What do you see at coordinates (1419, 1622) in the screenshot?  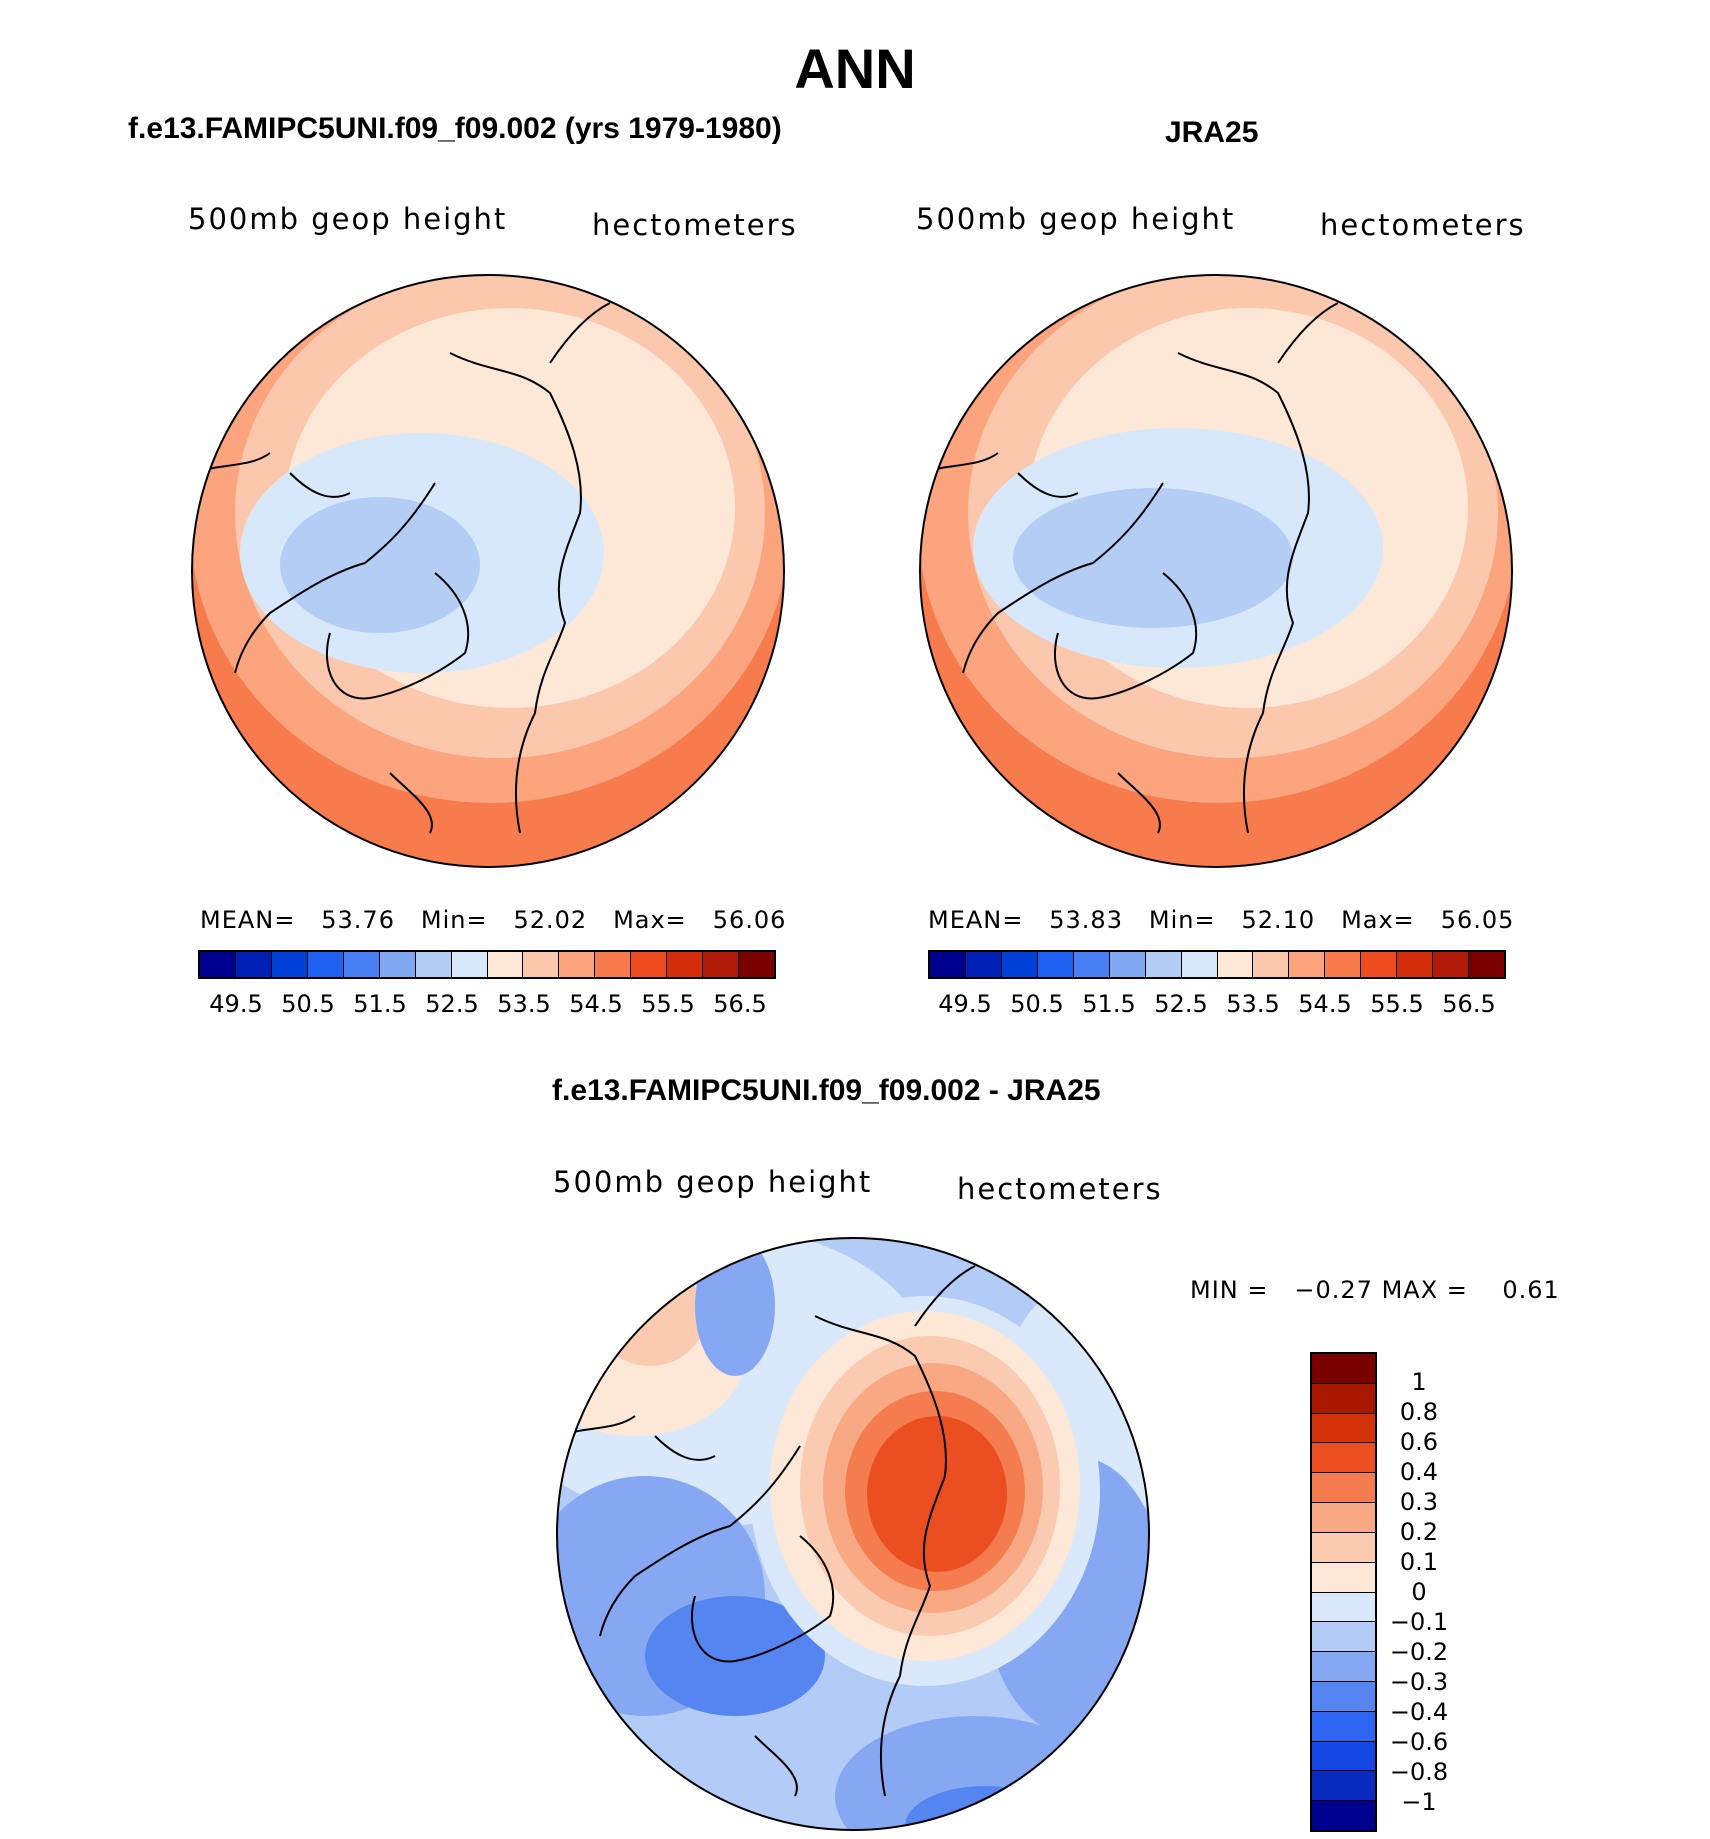 I see `colorbar-tick-label: −0.1` at bounding box center [1419, 1622].